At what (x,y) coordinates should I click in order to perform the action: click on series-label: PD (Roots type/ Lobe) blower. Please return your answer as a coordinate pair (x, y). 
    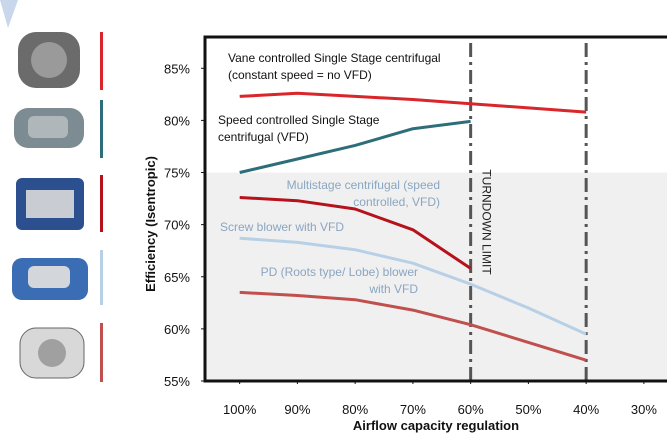
    Looking at the image, I should click on (339, 272).